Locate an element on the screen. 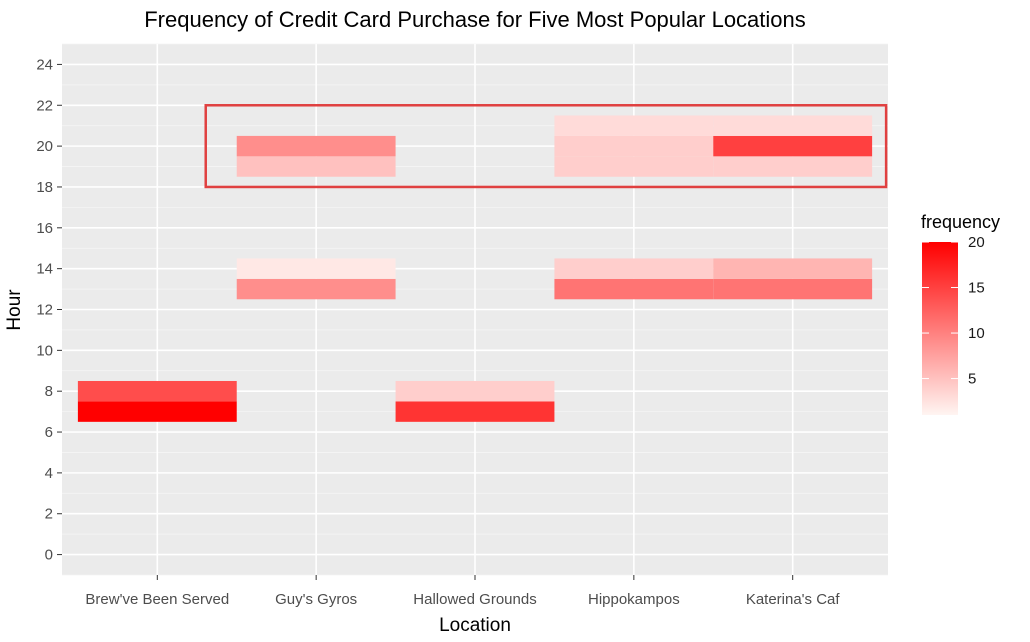  highlight-box is located at coordinates (546, 146).